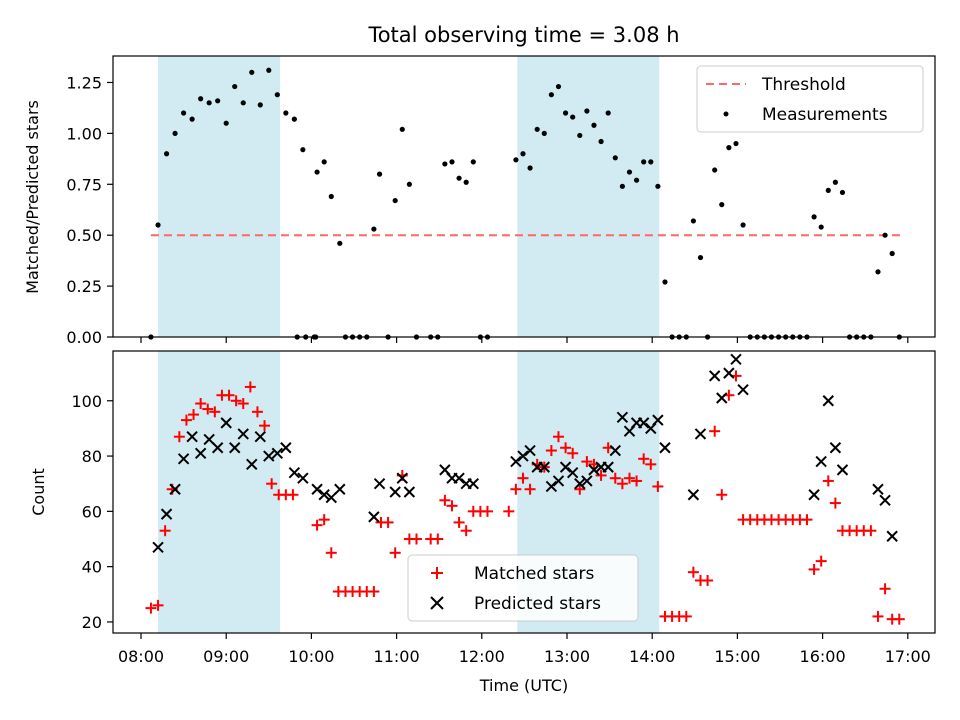 Image resolution: width=960 pixels, height=720 pixels. Describe the element at coordinates (86, 401) in the screenshot. I see `y-tick-label: 100` at that location.